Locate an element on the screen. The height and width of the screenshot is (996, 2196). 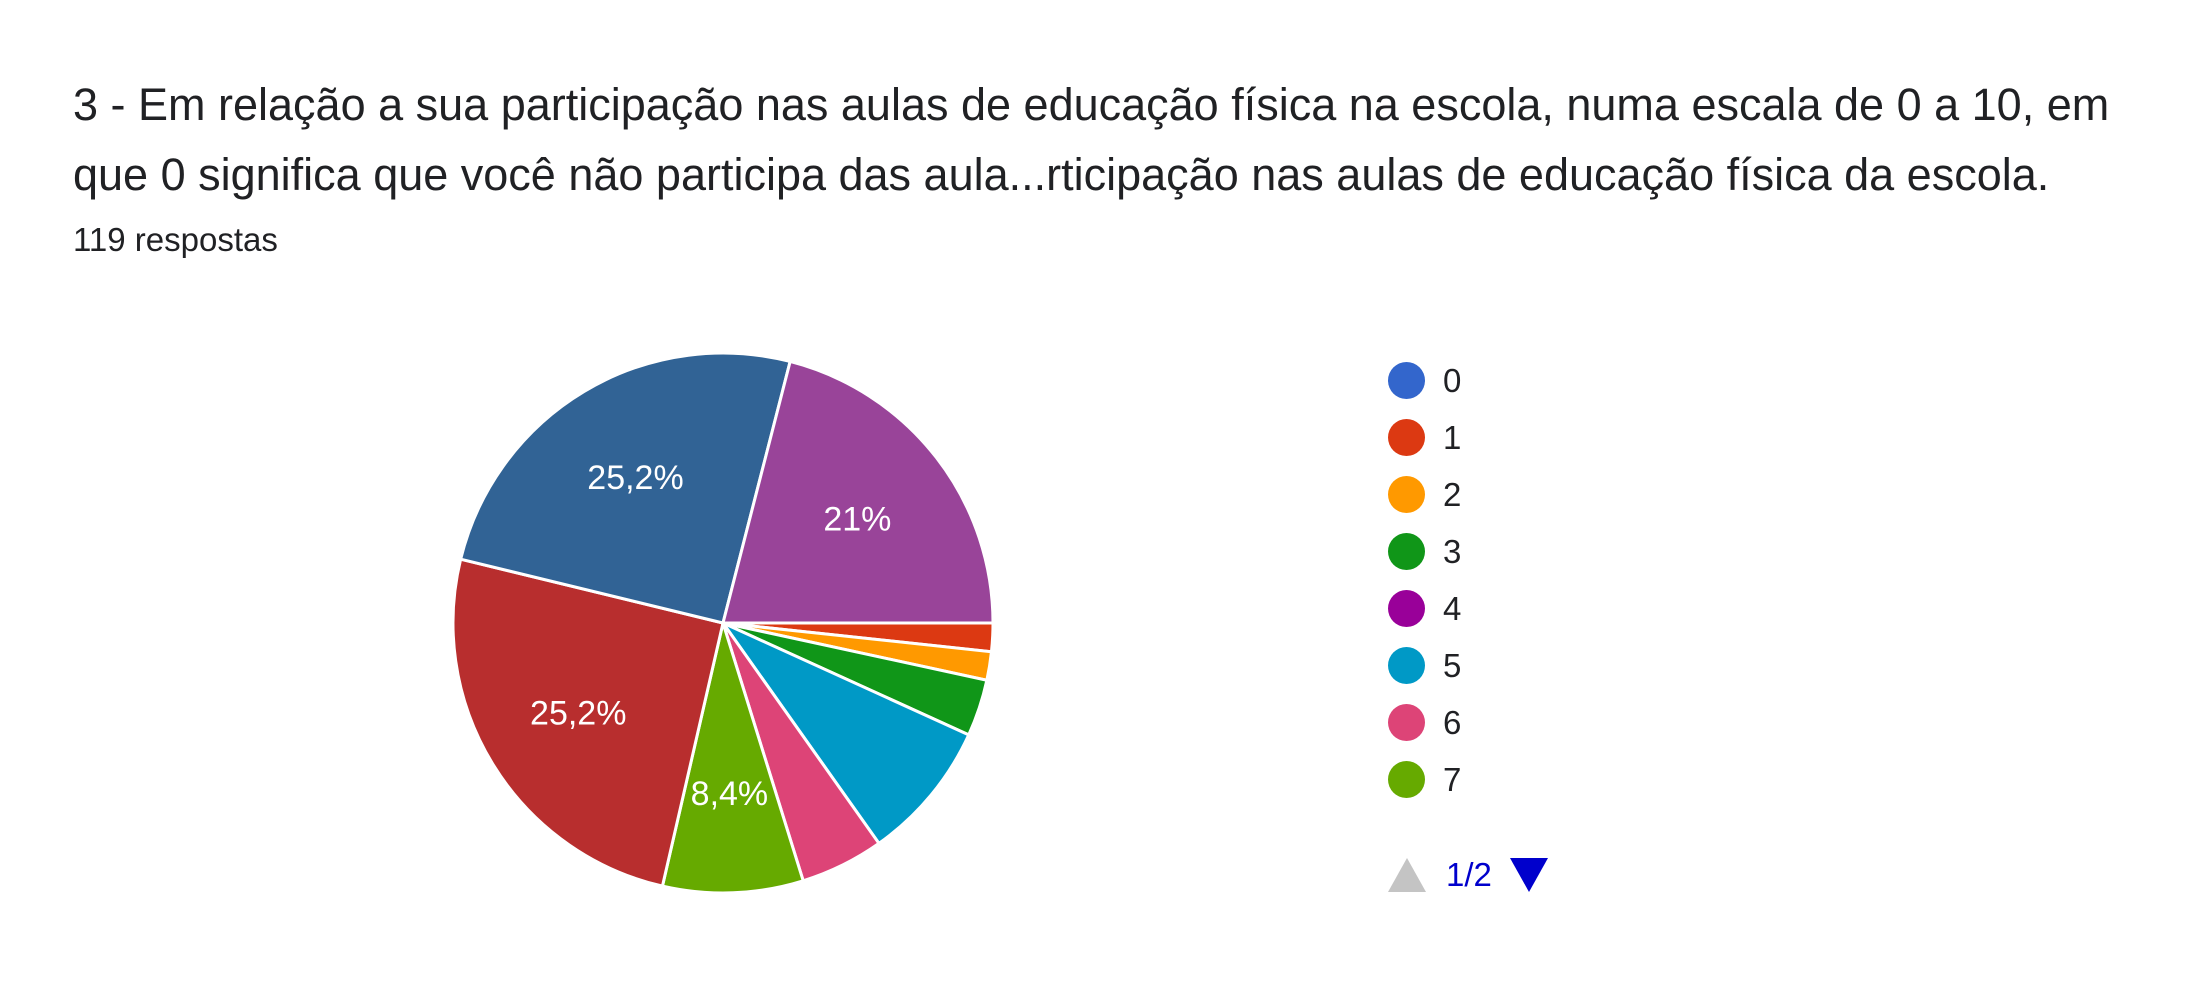
legend-pager: 1/2 is located at coordinates (1468, 875).